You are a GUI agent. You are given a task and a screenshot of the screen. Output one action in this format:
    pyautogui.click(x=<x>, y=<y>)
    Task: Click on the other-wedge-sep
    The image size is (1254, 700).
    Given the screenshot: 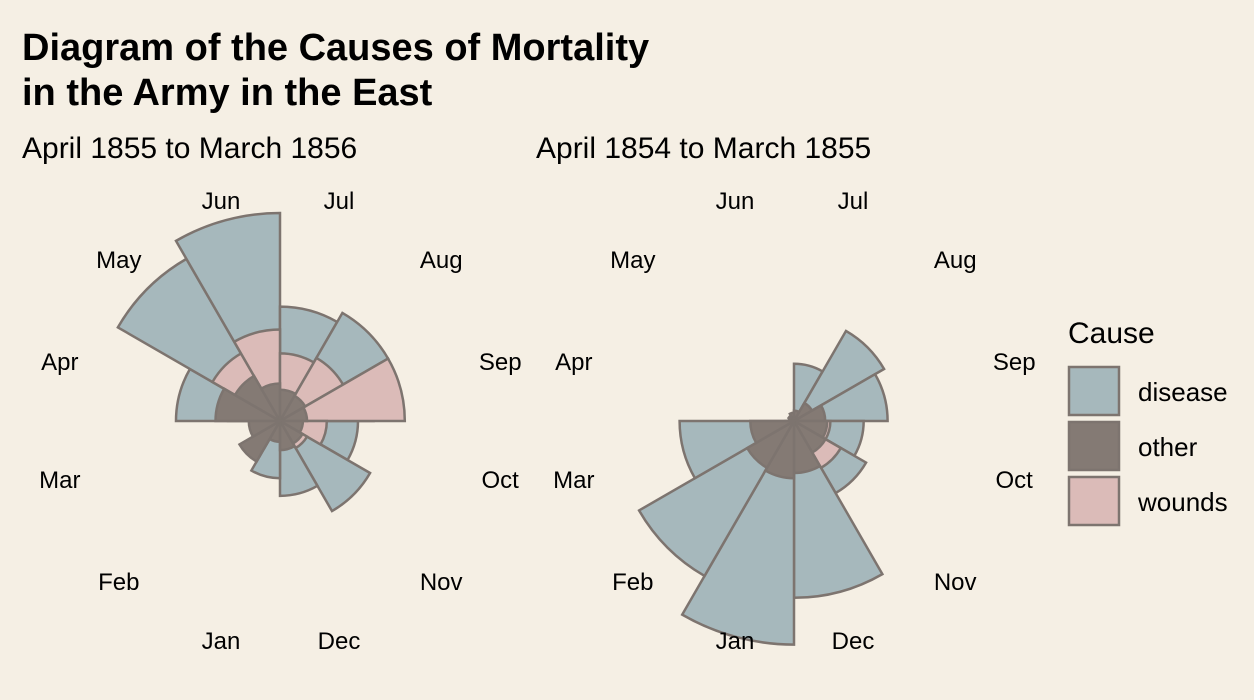 What is the action you would take?
    pyautogui.click(x=292, y=414)
    